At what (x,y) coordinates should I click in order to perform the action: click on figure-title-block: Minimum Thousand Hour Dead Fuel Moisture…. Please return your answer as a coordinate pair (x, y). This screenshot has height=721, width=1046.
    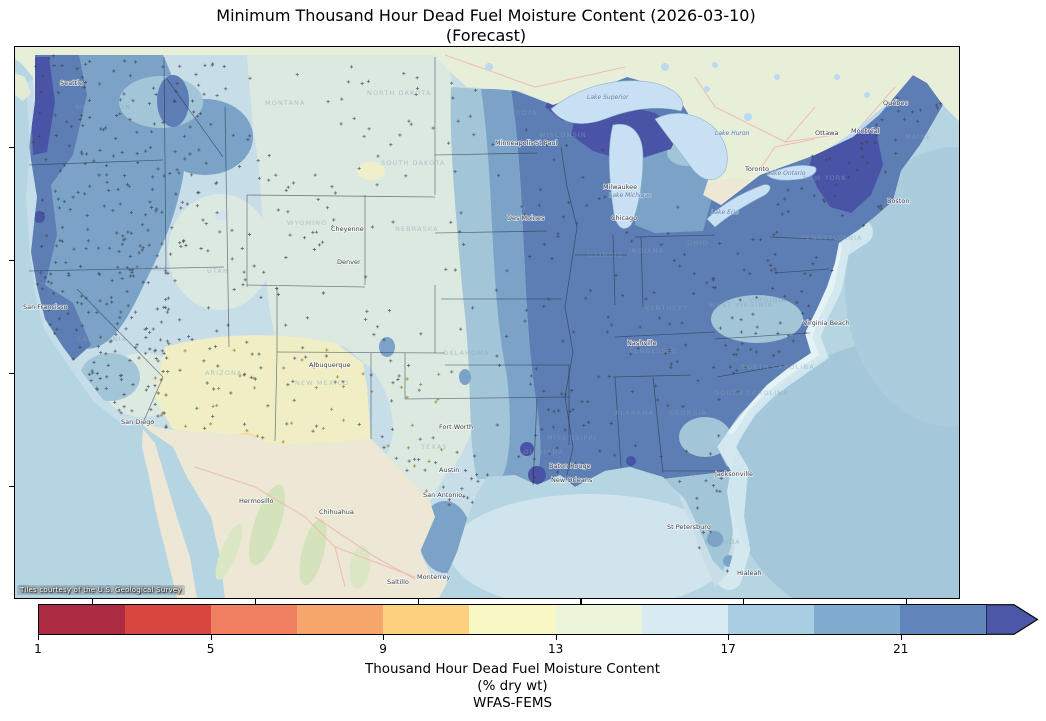
    Looking at the image, I should click on (486, 25).